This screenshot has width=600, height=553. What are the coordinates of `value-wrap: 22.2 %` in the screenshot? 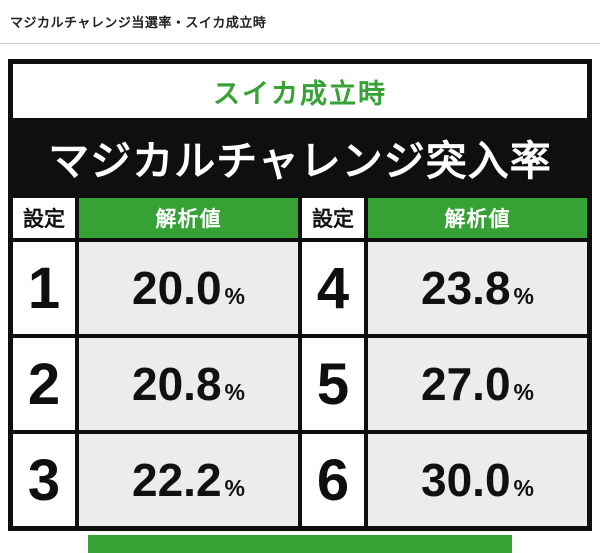 It's located at (188, 480).